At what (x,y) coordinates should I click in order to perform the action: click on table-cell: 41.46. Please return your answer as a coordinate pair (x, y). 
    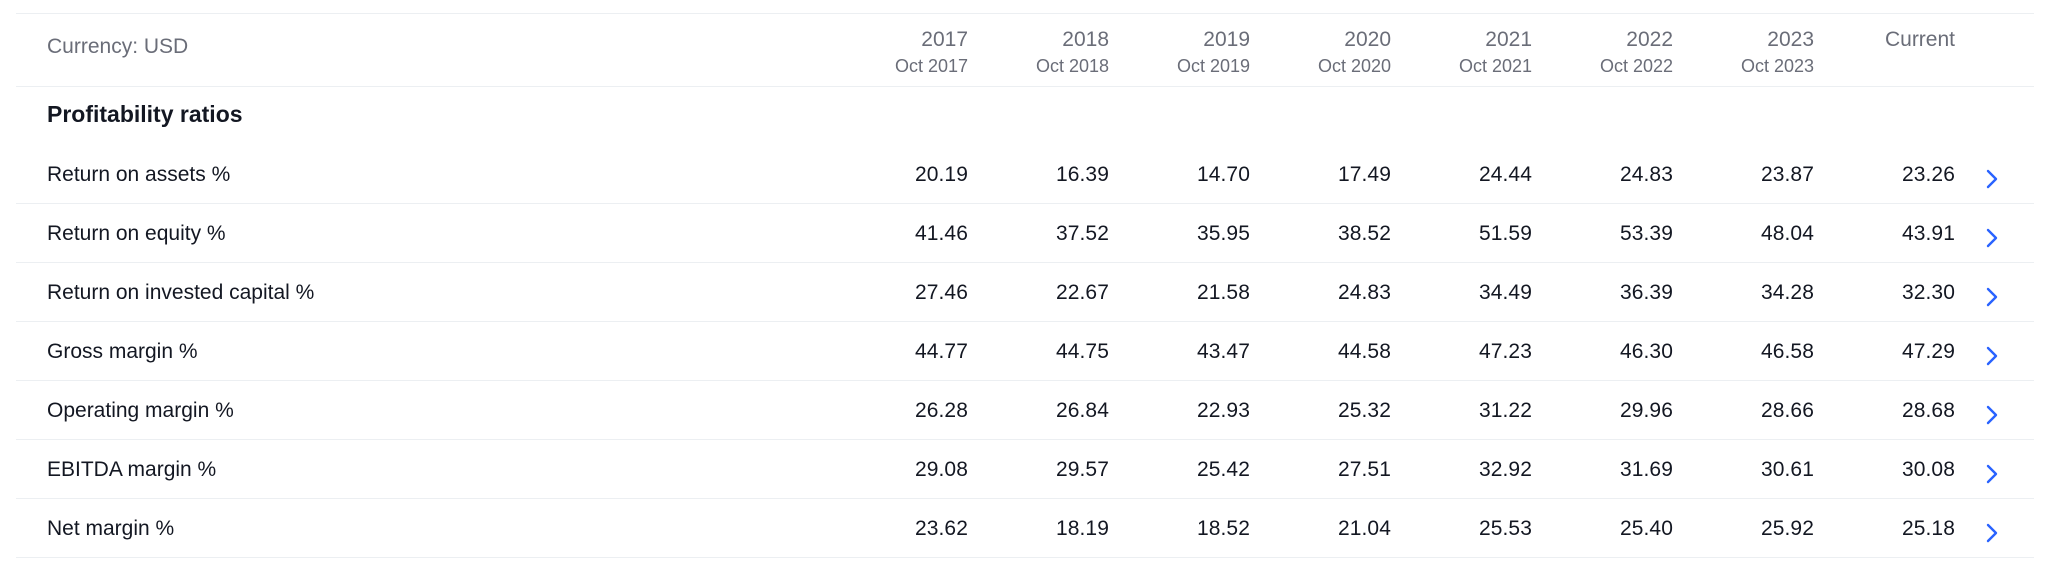
    Looking at the image, I should click on (941, 233).